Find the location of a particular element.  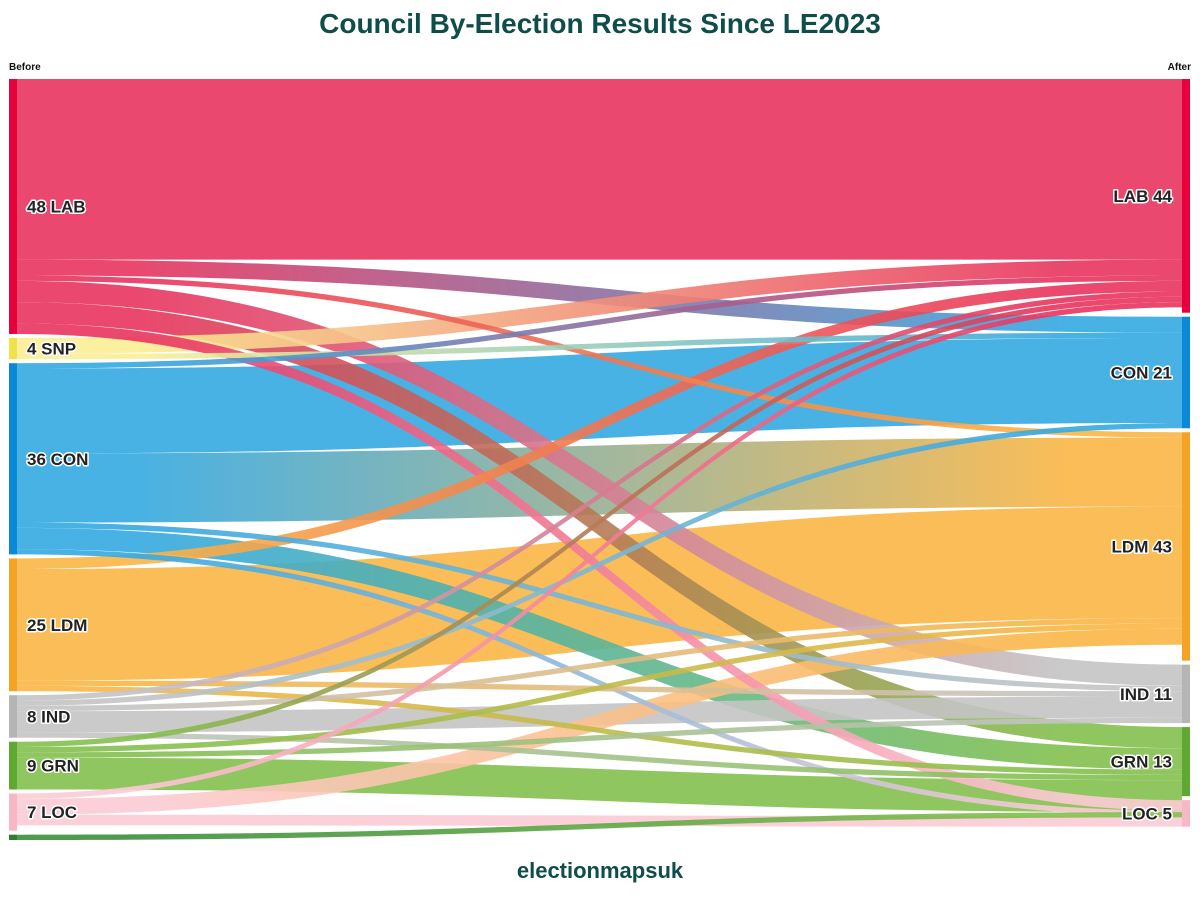

left-node-grn is located at coordinates (13, 765).